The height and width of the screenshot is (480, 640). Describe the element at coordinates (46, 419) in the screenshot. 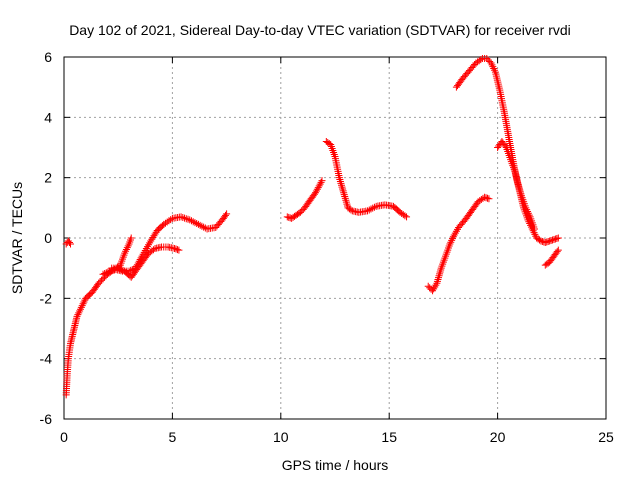

I see `y-tick-label: -6` at that location.